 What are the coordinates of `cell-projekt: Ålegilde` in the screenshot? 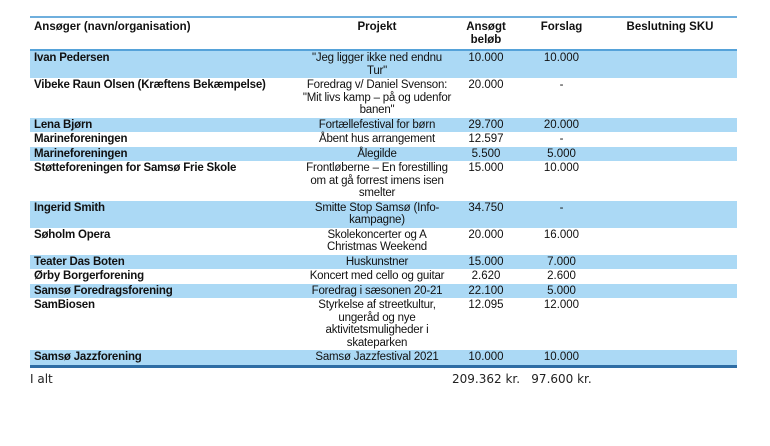 It's located at (377, 153).